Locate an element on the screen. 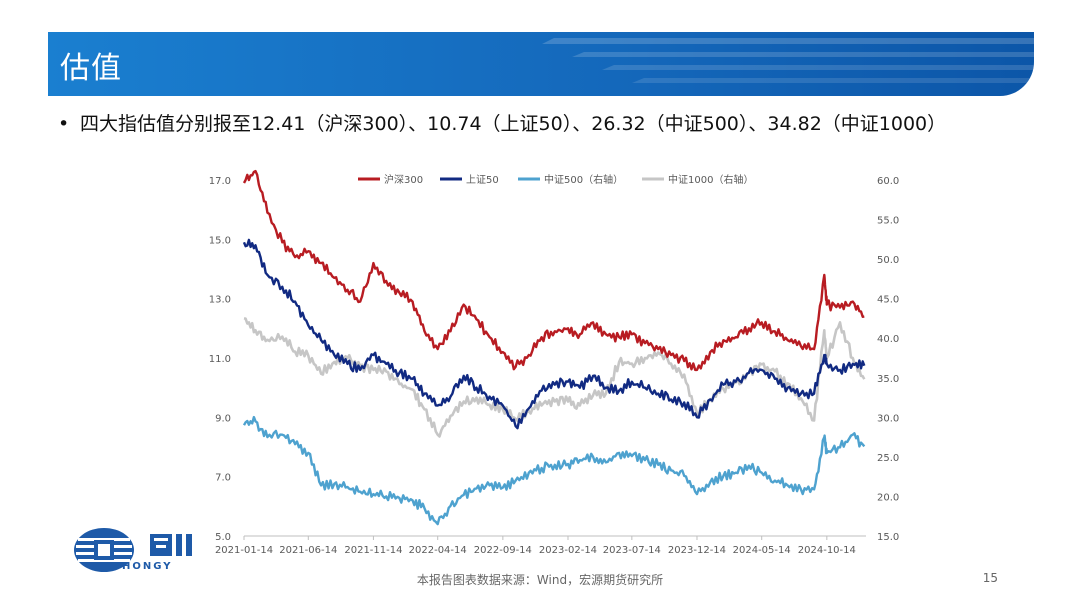 This screenshot has height=608, width=1080. left-tick-label: 9.0 is located at coordinates (223, 418).